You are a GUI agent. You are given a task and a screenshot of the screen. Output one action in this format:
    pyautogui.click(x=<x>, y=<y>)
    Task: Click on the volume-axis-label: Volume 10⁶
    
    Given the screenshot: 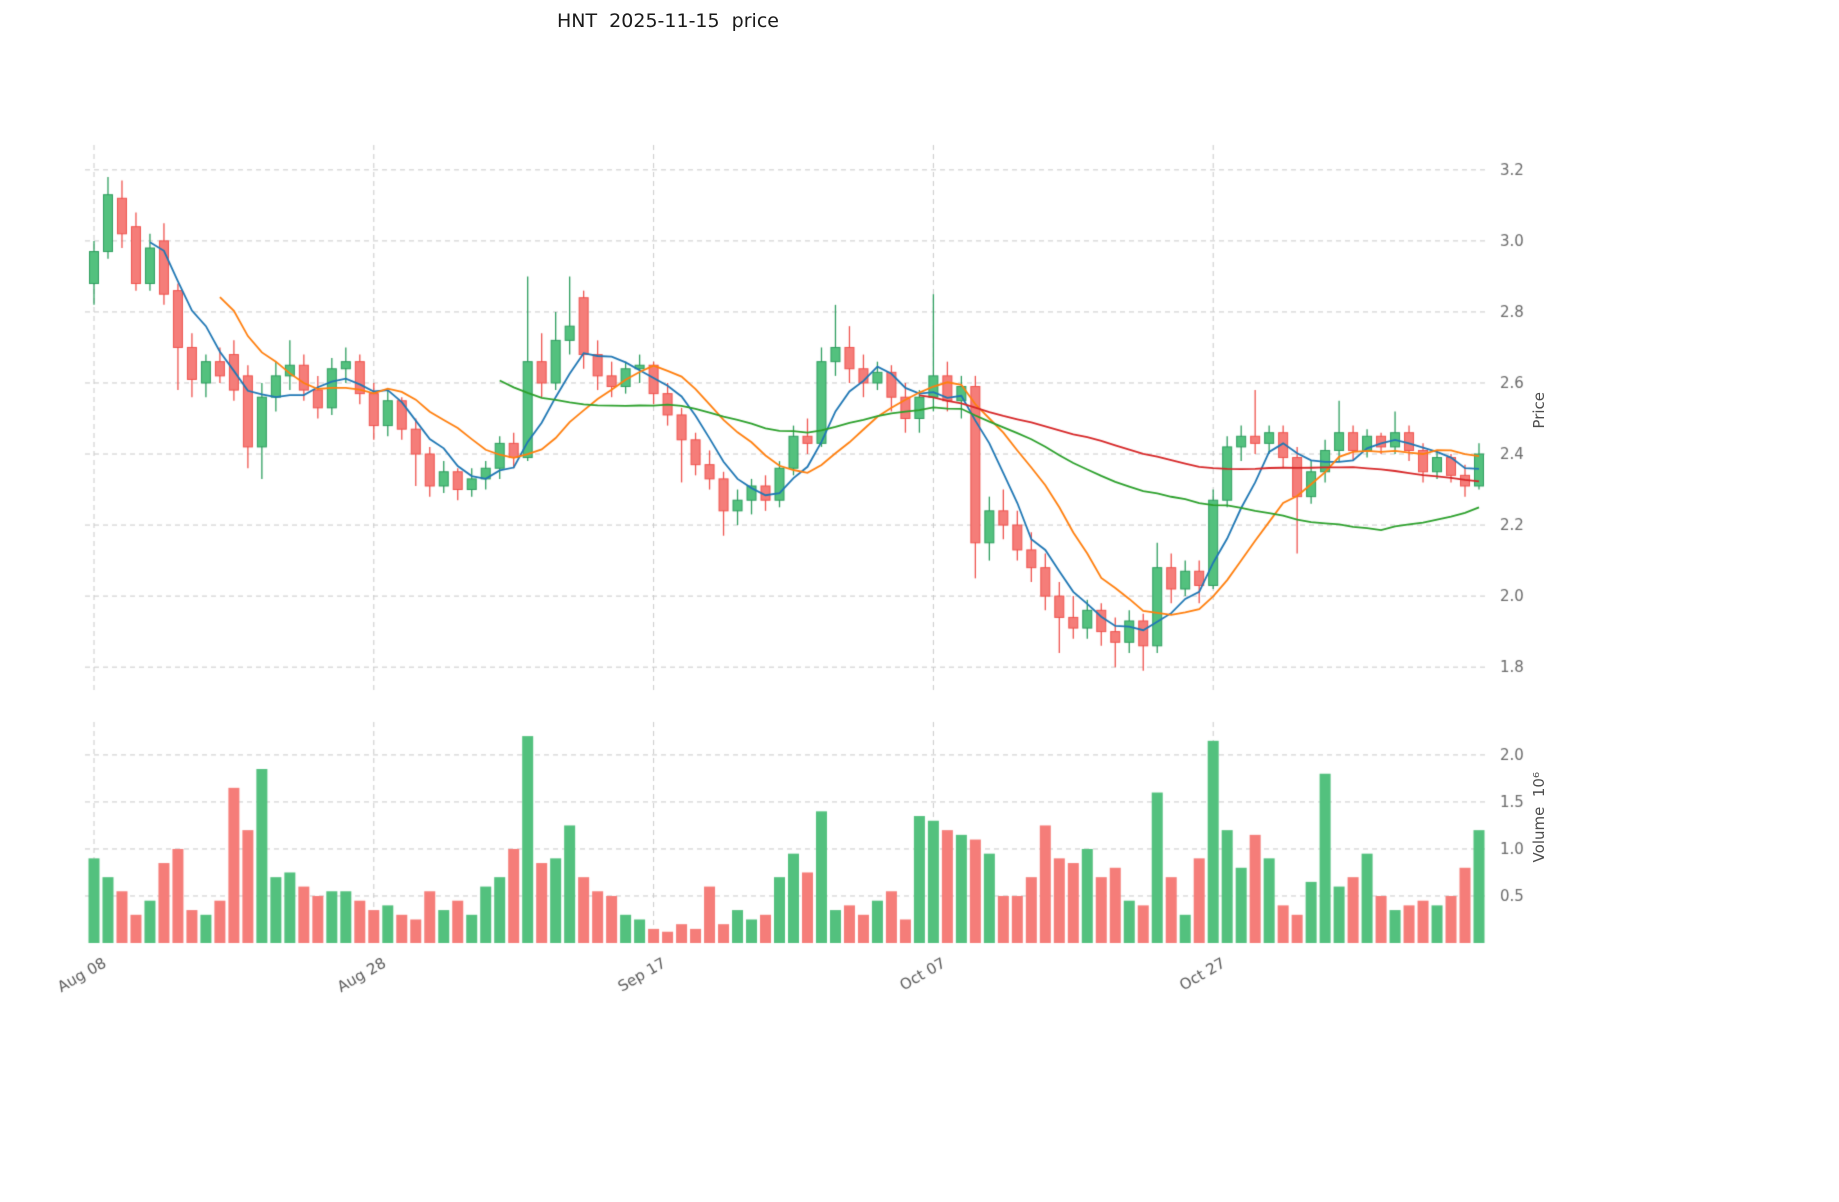 What is the action you would take?
    pyautogui.click(x=1539, y=817)
    